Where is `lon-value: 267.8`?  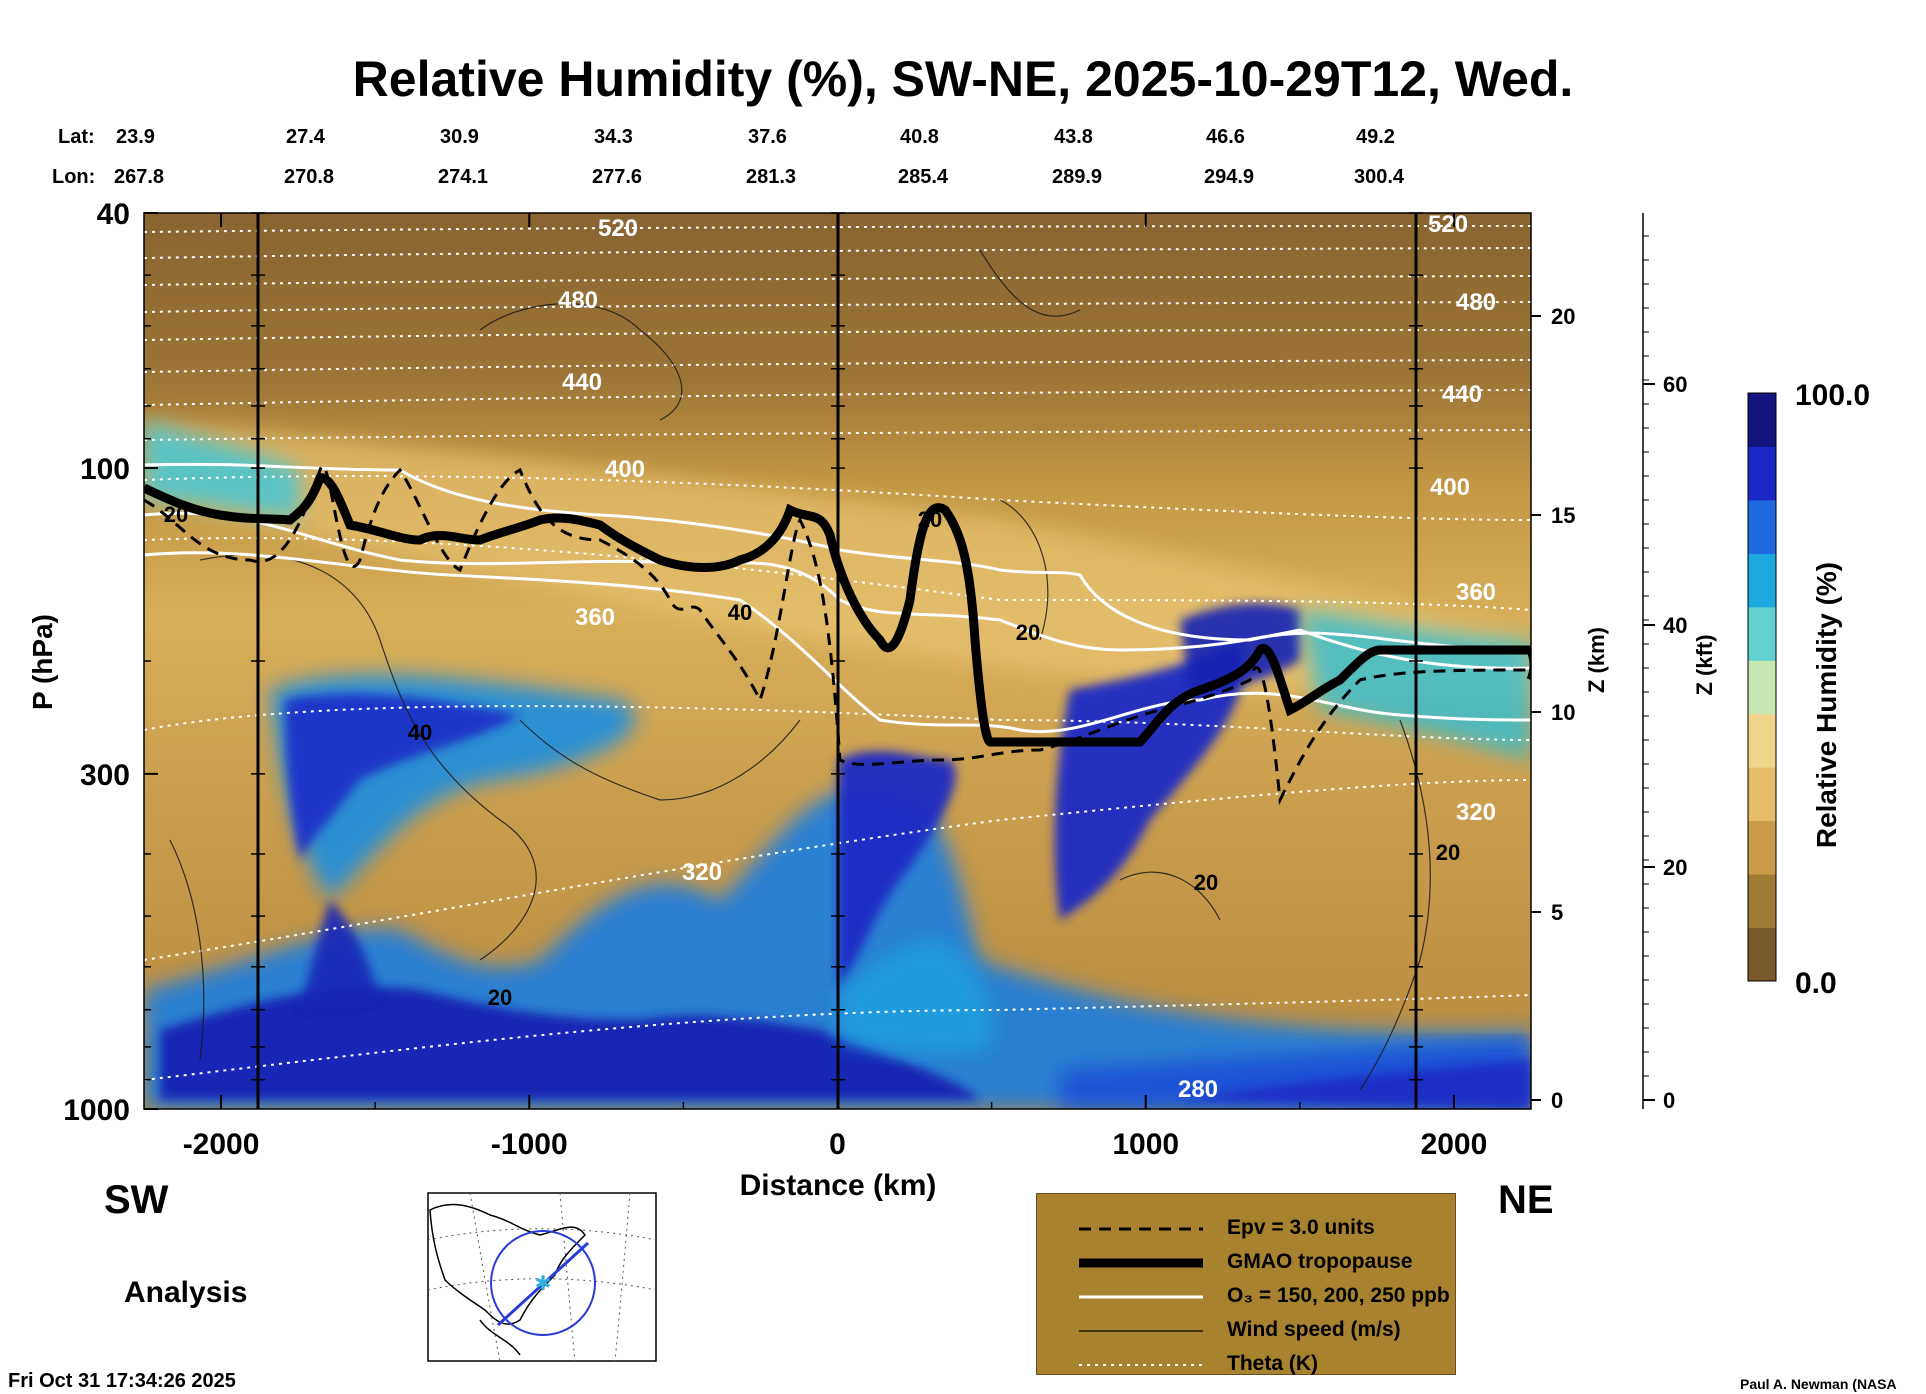 lon-value: 267.8 is located at coordinates (139, 177).